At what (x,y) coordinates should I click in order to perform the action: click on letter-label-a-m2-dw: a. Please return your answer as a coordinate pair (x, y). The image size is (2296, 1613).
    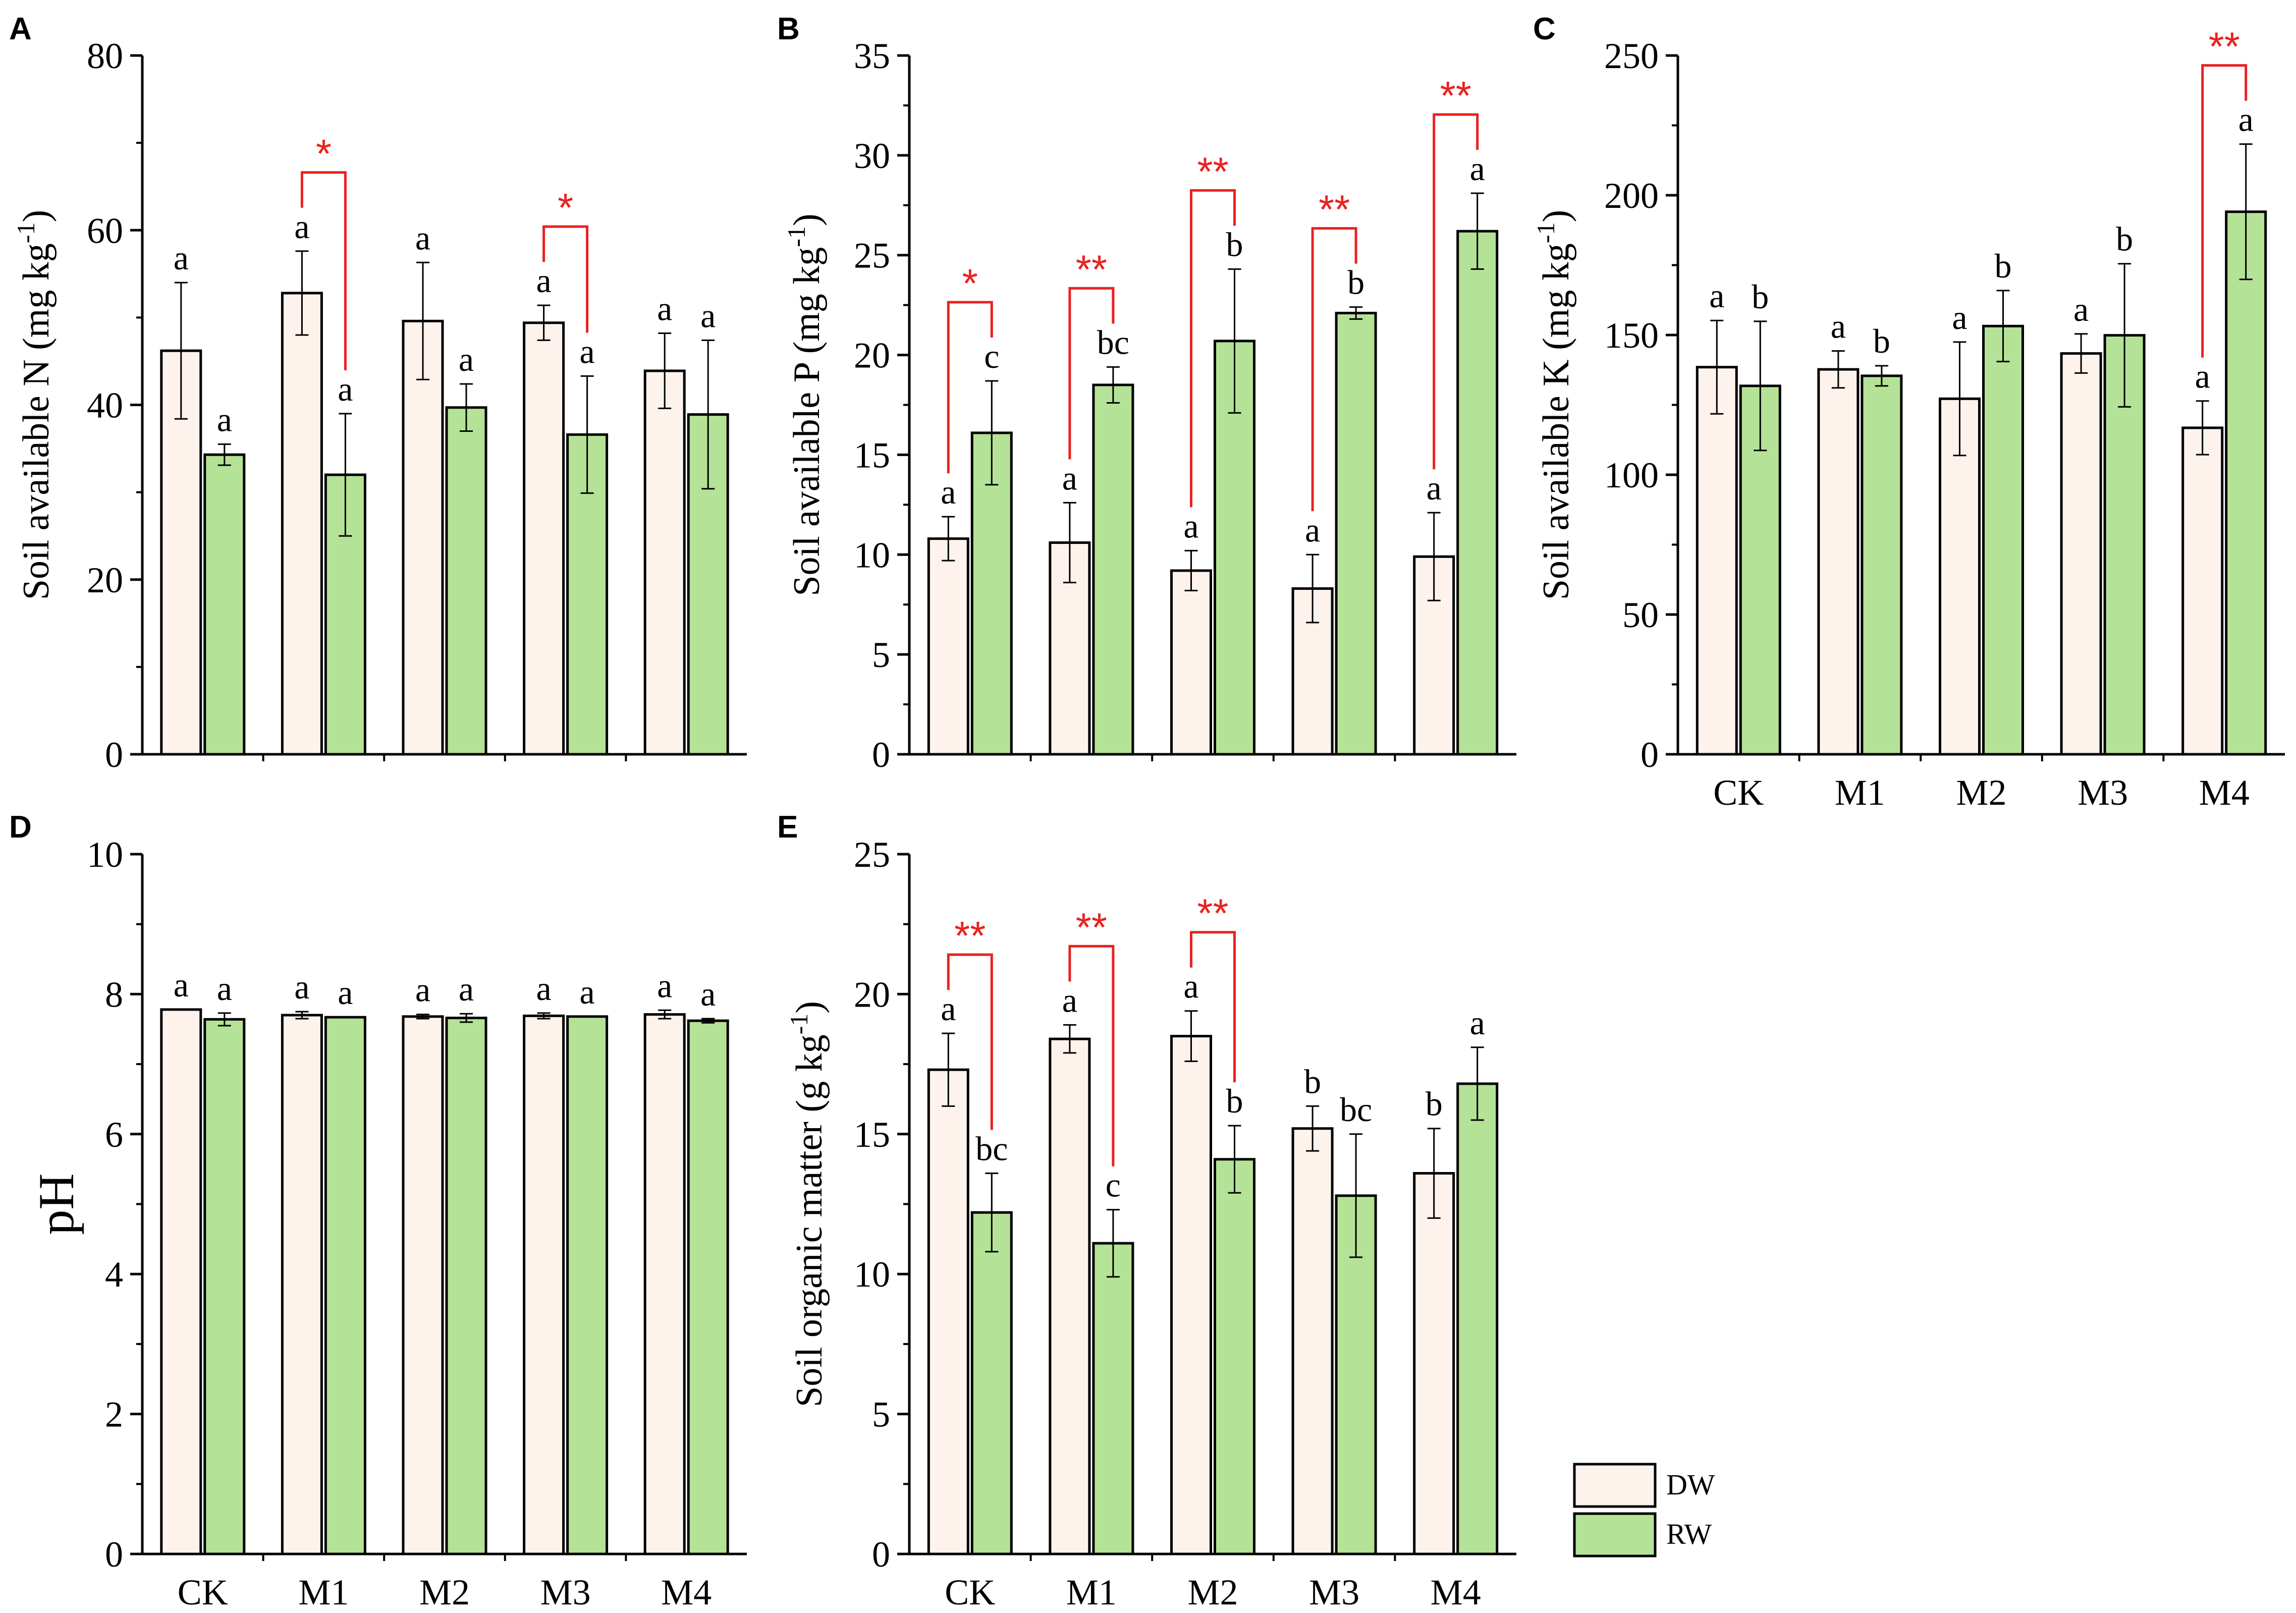
    Looking at the image, I should click on (422, 237).